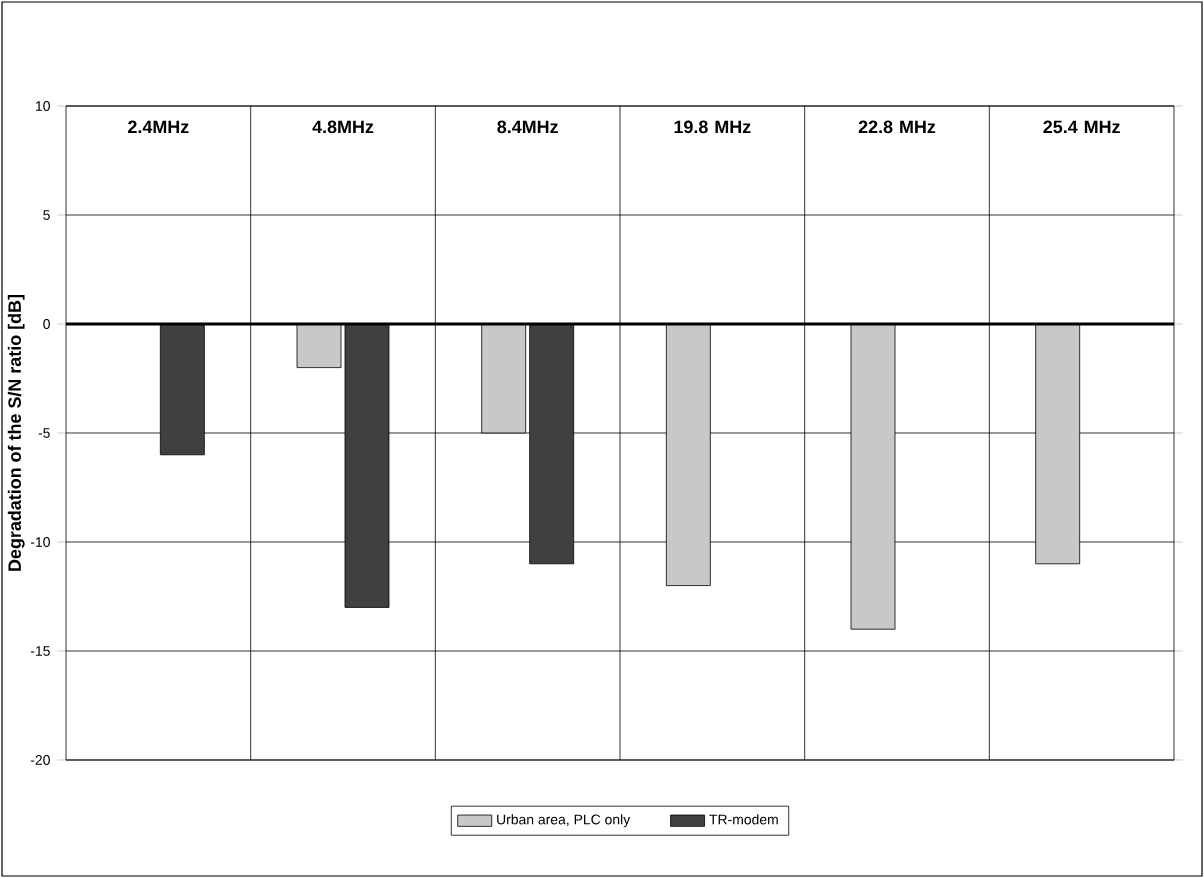  What do you see at coordinates (527, 127) in the screenshot?
I see `x-tick-label: 8.4MHz` at bounding box center [527, 127].